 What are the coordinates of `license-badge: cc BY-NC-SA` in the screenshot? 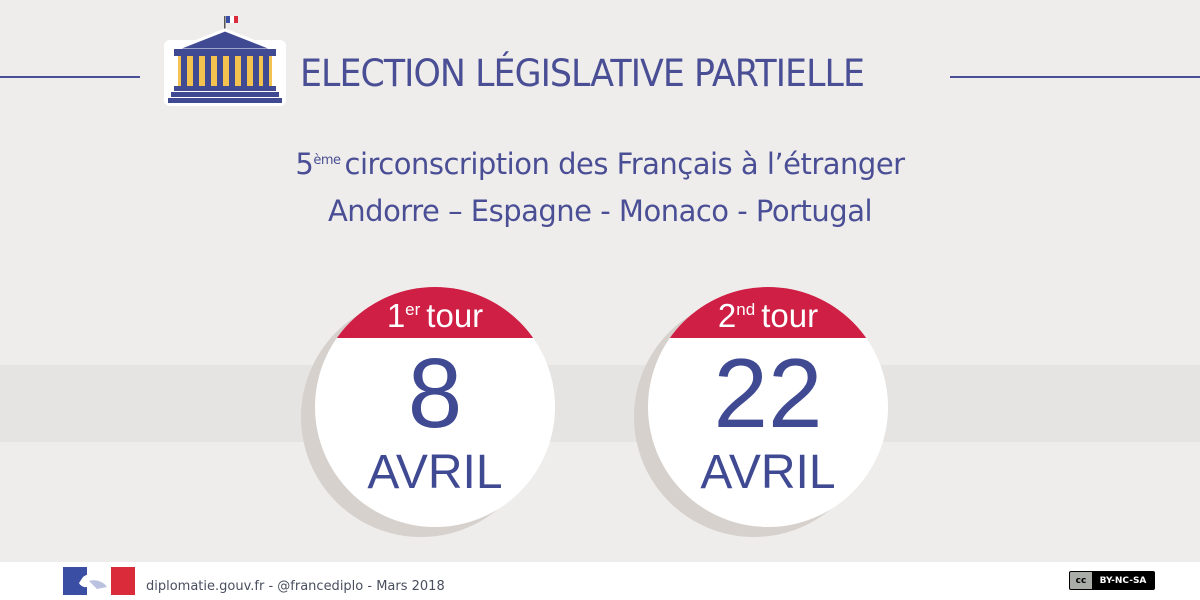 It's located at (1112, 580).